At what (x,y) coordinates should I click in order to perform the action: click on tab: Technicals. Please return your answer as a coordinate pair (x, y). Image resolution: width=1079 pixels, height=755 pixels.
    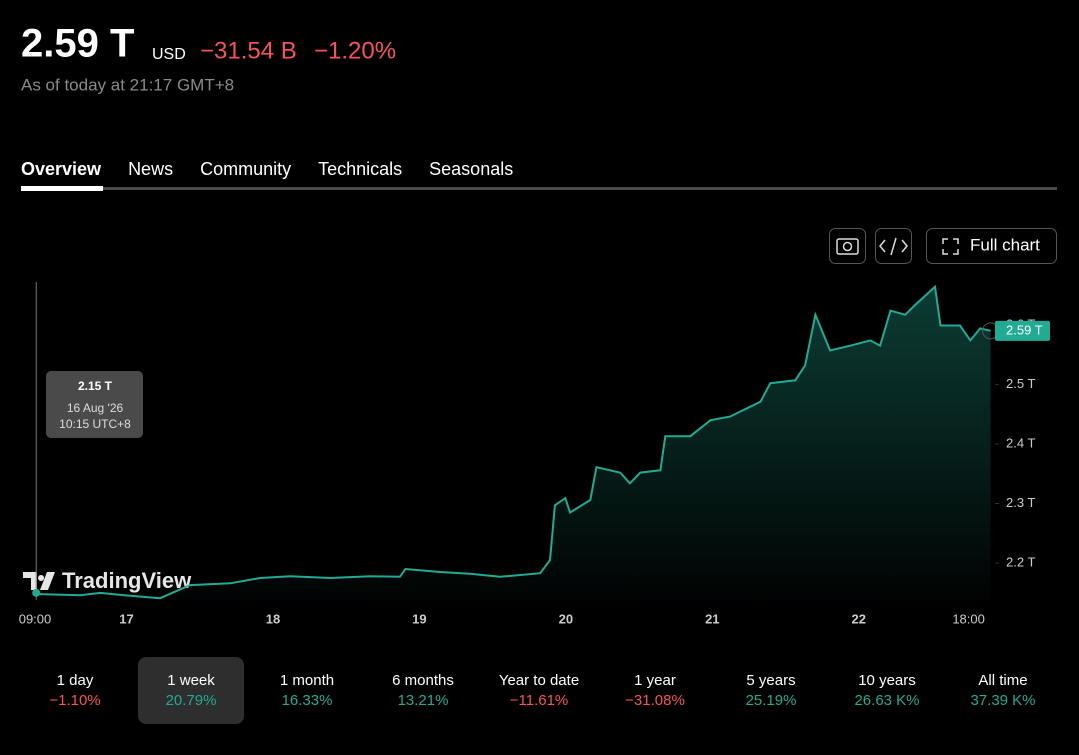
    Looking at the image, I should click on (360, 169).